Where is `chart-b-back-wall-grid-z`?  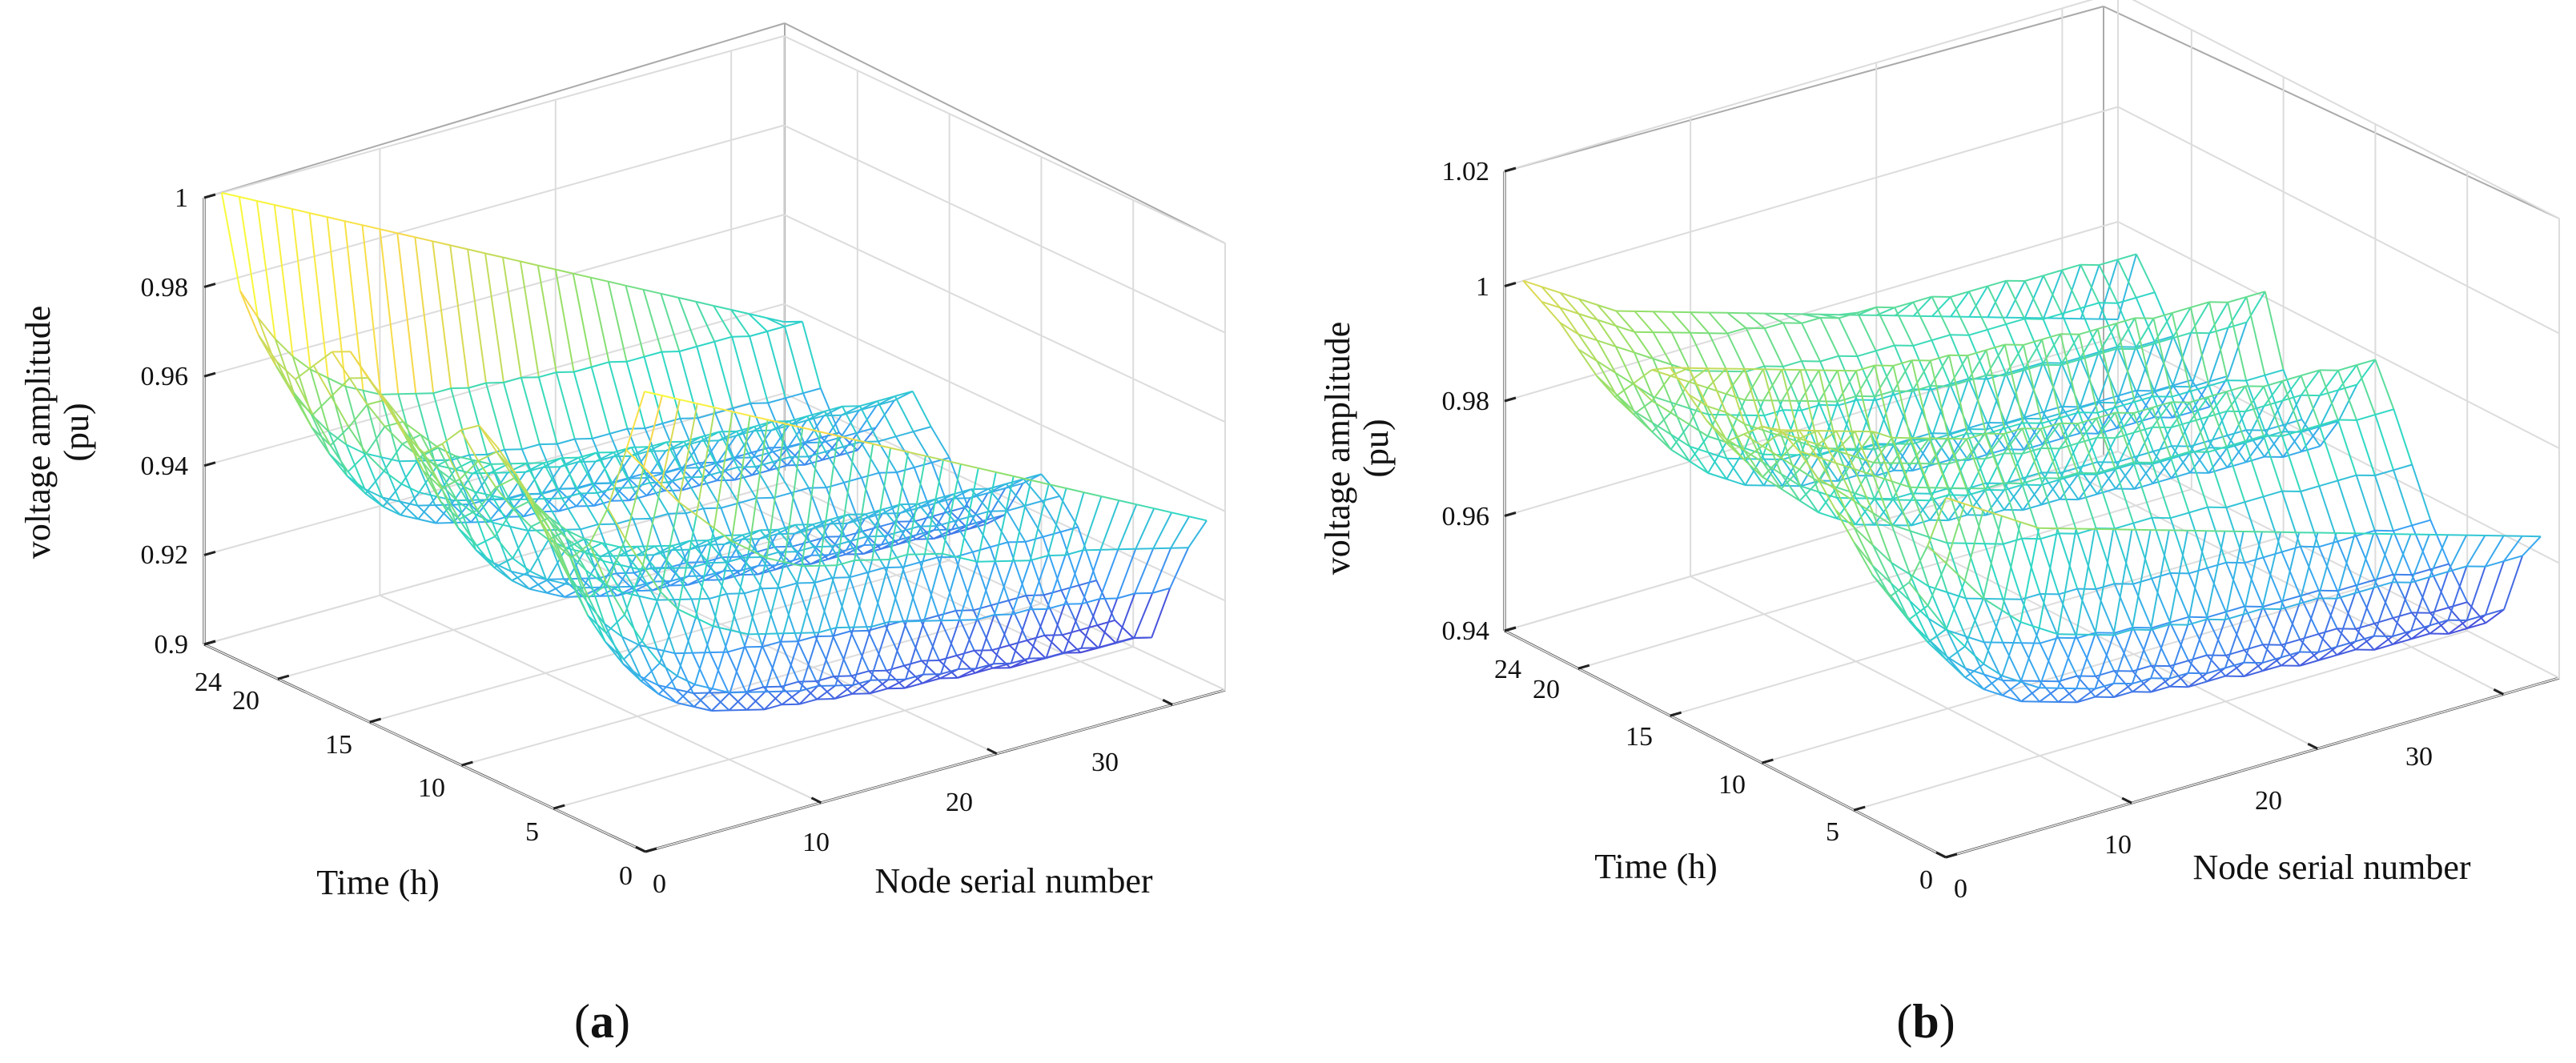 chart-b-back-wall-grid-z is located at coordinates (1811, 541).